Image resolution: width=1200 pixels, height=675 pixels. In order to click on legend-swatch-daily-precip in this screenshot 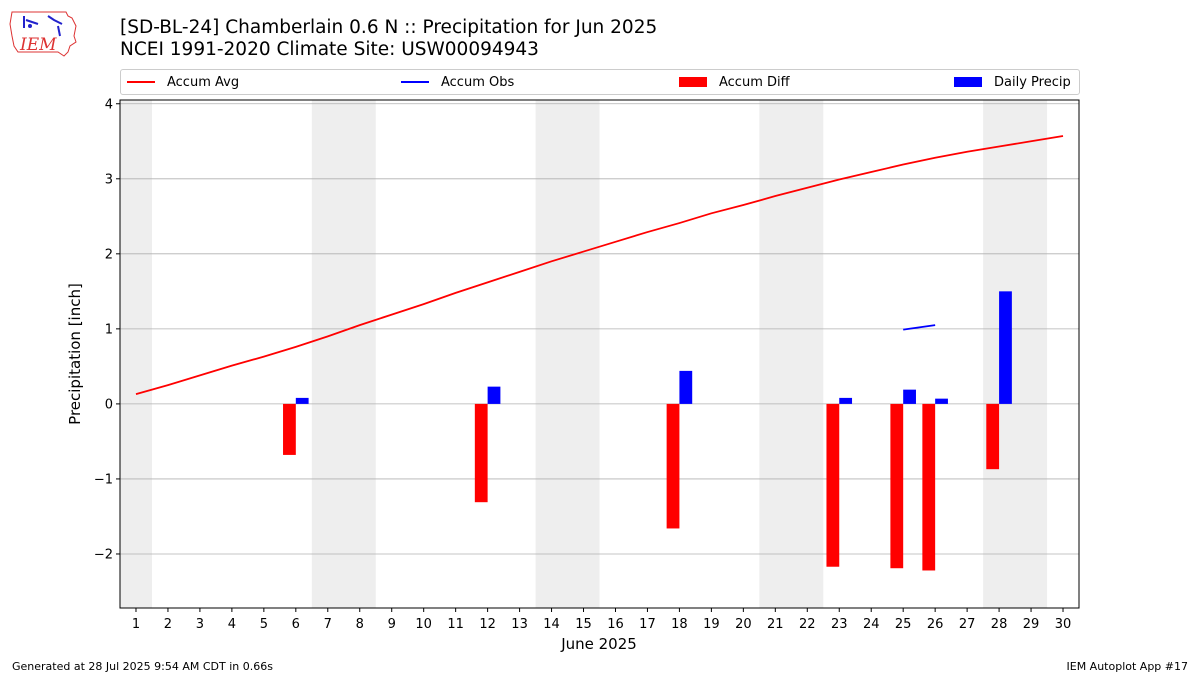, I will do `click(968, 82)`.